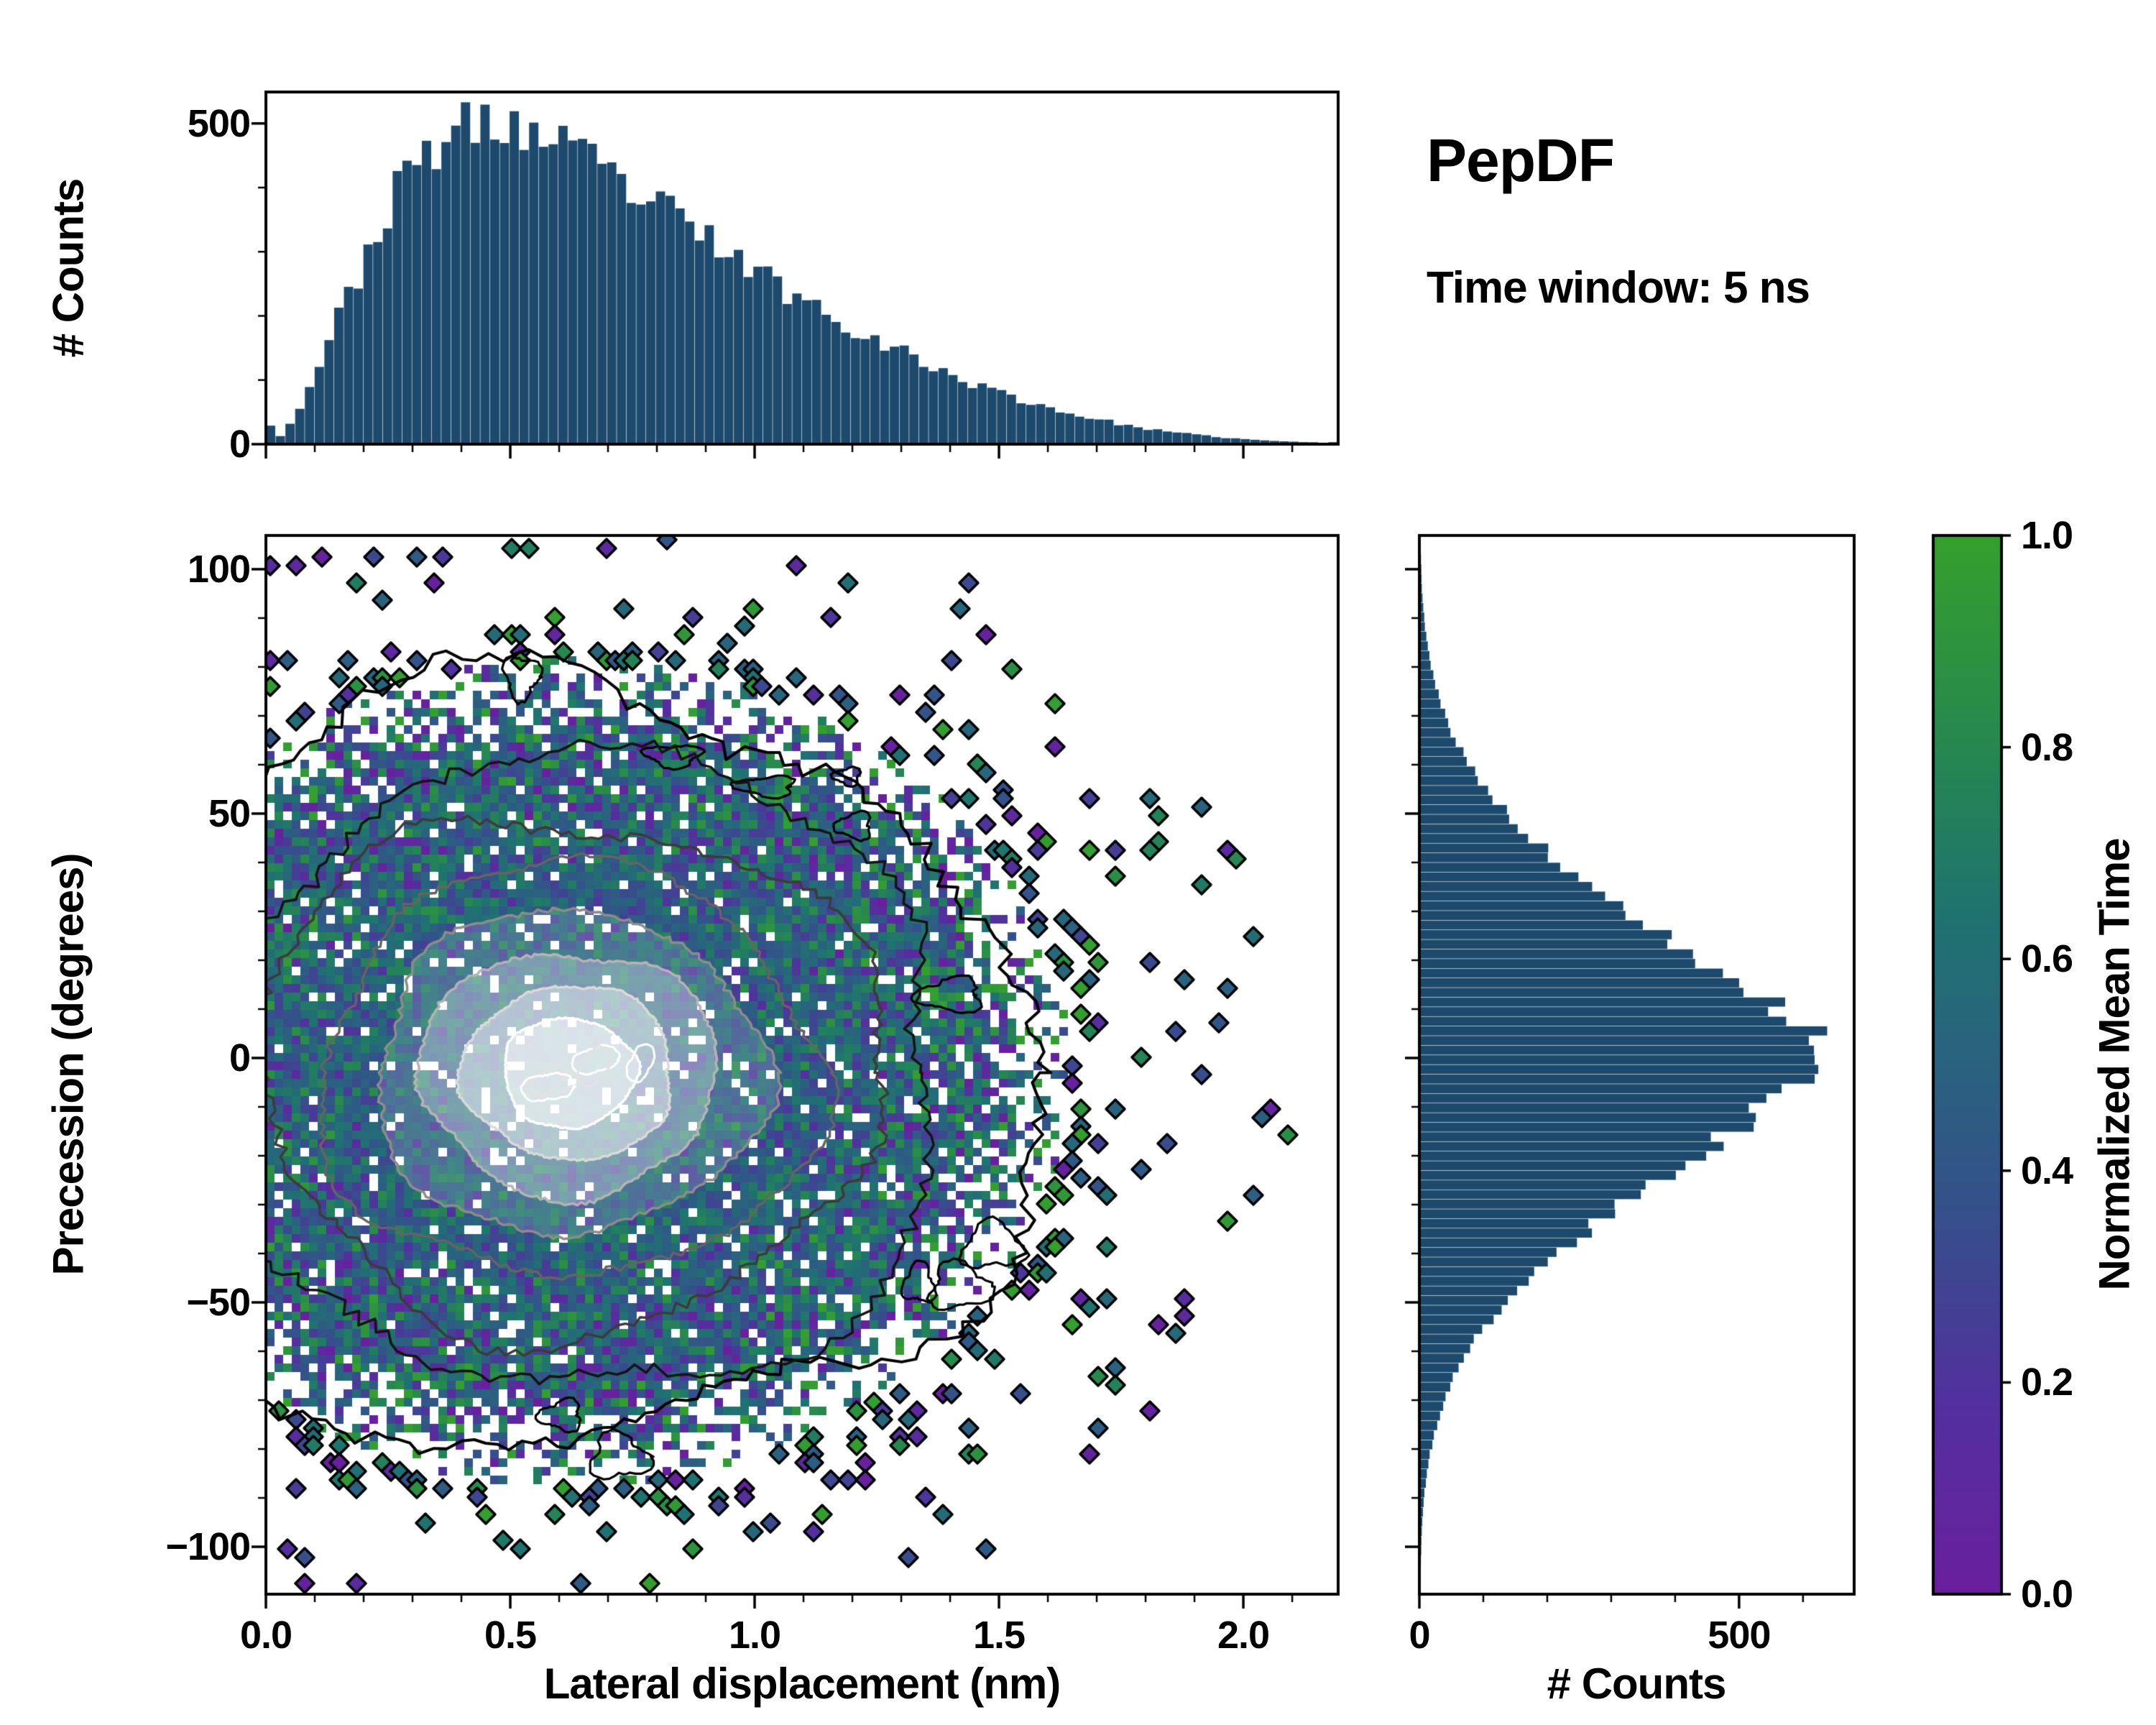  Describe the element at coordinates (68, 268) in the screenshot. I see `top-hist-ylabel: # Counts` at that location.